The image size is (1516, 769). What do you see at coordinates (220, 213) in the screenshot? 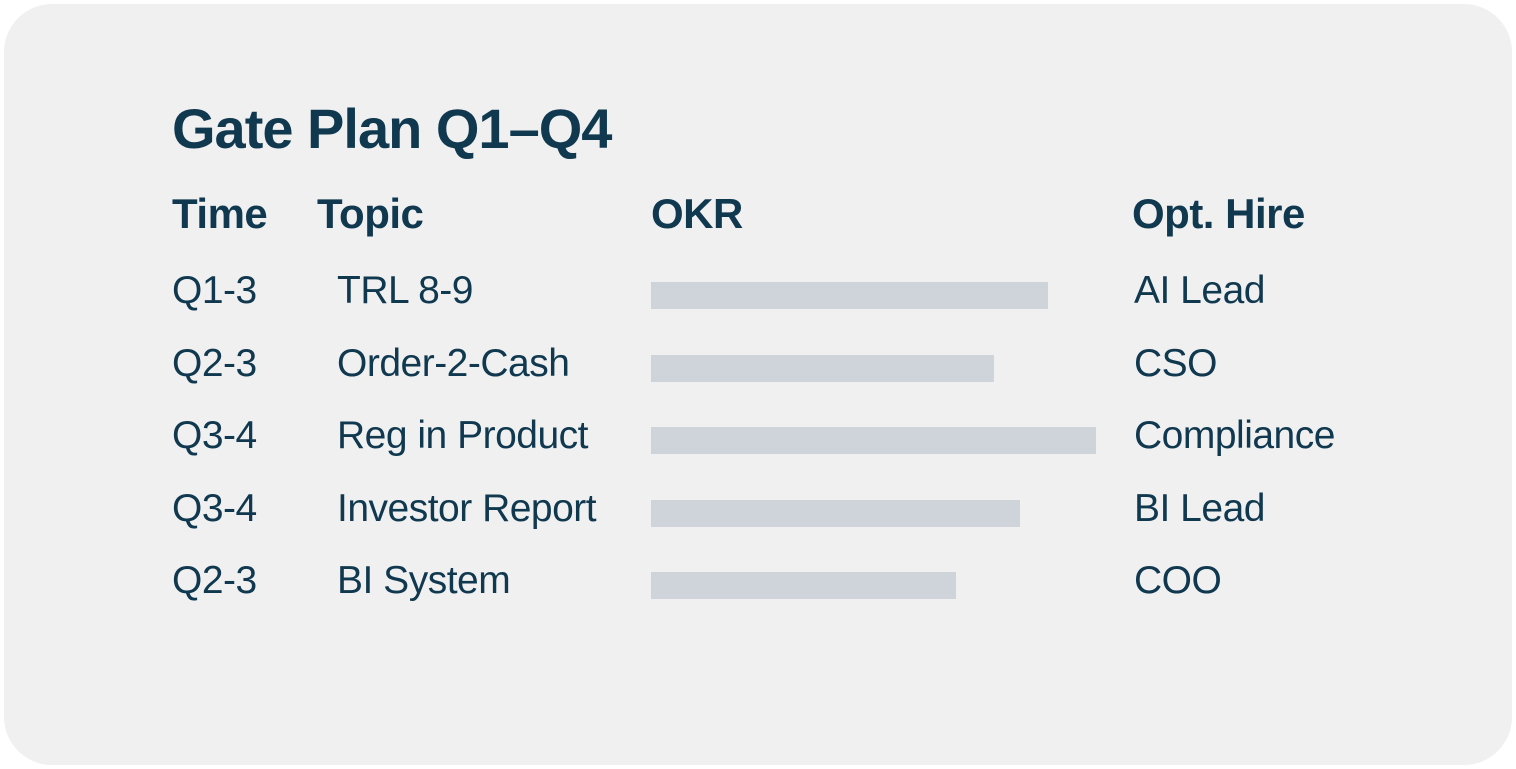
I see `column-header-time: Time` at bounding box center [220, 213].